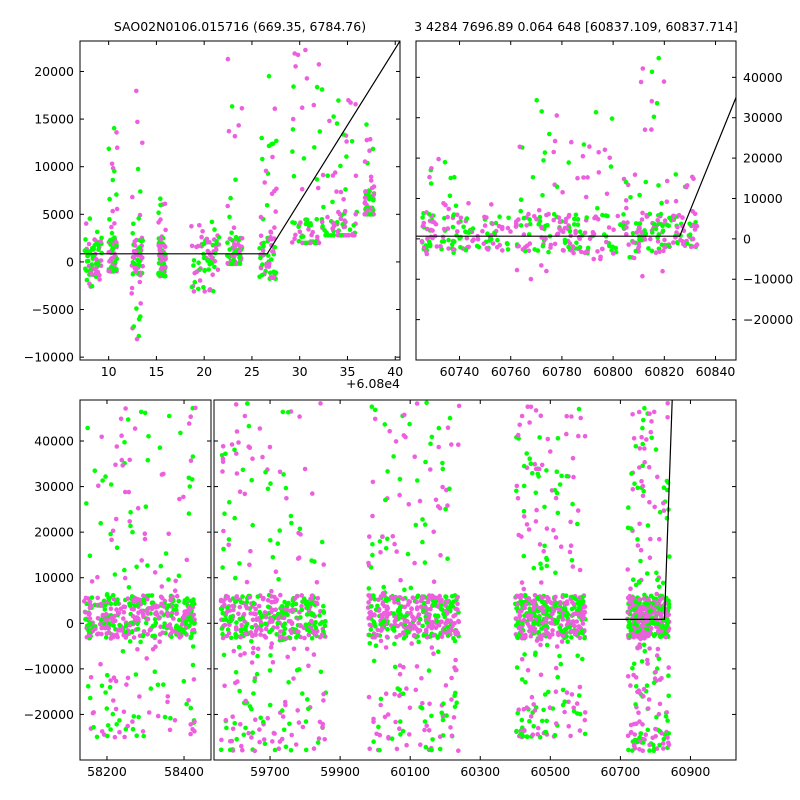 Image resolution: width=800 pixels, height=800 pixels. Describe the element at coordinates (54, 577) in the screenshot. I see `y-tick-label: 10000` at that location.